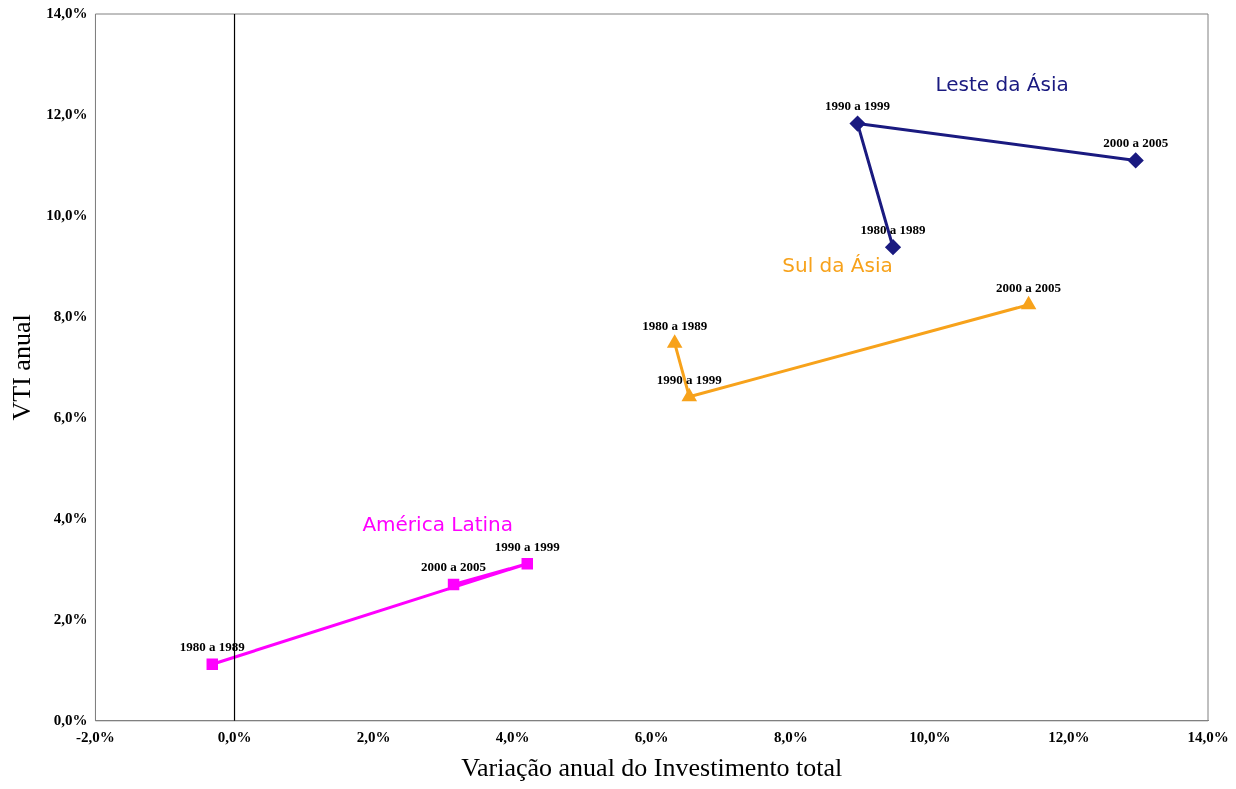  I want to click on y-tick-label: 4,0%, so click(70, 517).